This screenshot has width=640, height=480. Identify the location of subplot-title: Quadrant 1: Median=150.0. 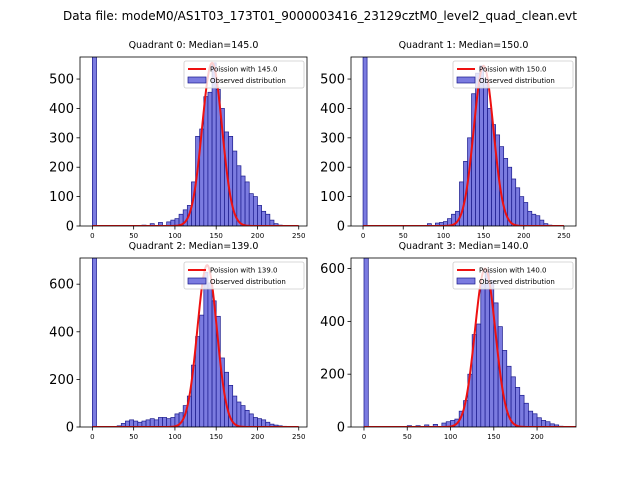
(464, 45).